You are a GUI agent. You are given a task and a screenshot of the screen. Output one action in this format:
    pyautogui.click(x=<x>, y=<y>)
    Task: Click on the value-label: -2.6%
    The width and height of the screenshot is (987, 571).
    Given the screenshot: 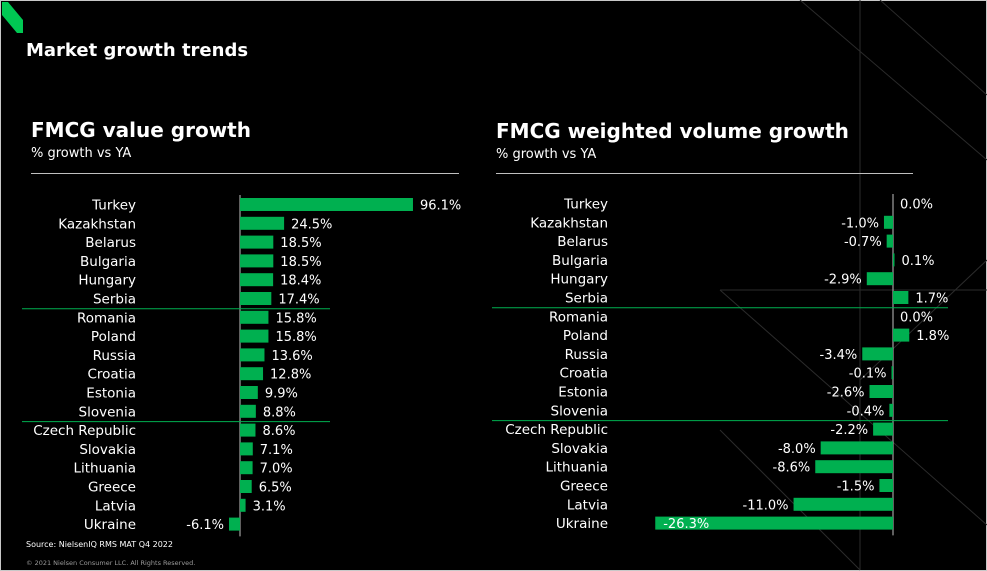 What is the action you would take?
    pyautogui.click(x=846, y=393)
    